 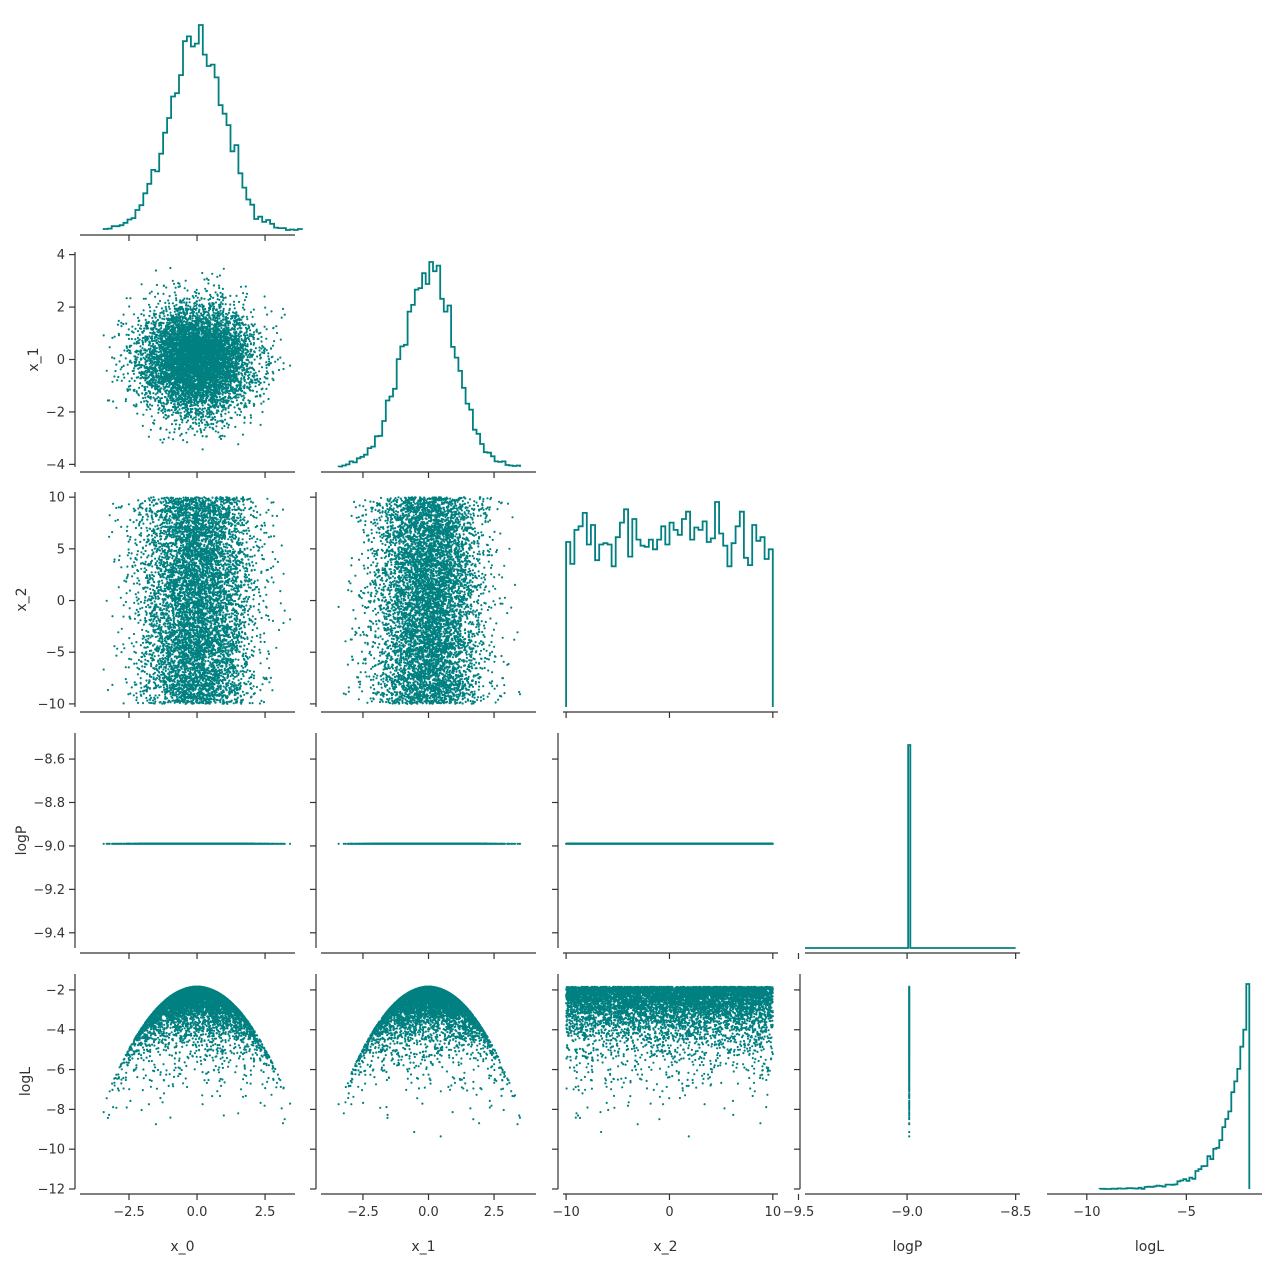 I want to click on y-tick-label: −8, so click(x=55, y=1110).